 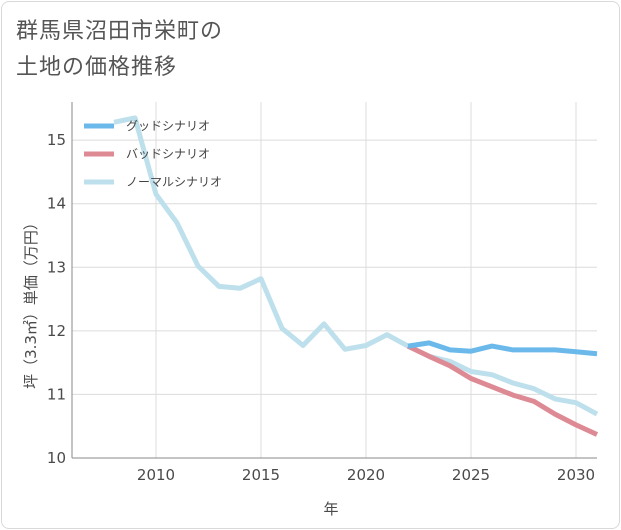 What do you see at coordinates (119, 50) in the screenshot?
I see `chart-title: 群馬県沼田市栄町の 土地の価格推移` at bounding box center [119, 50].